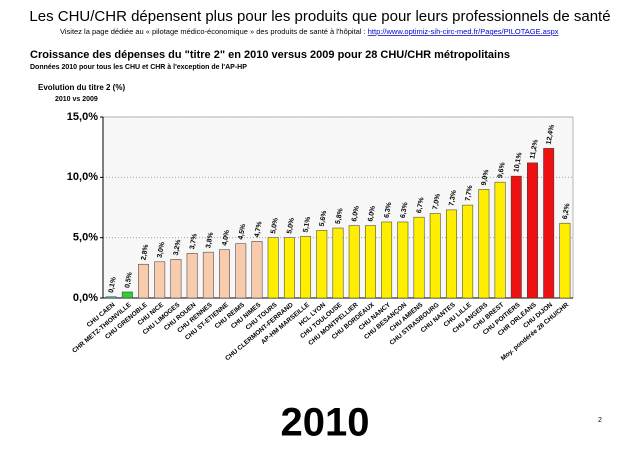  What do you see at coordinates (129, 280) in the screenshot?
I see `value-label: 0,5%` at bounding box center [129, 280].